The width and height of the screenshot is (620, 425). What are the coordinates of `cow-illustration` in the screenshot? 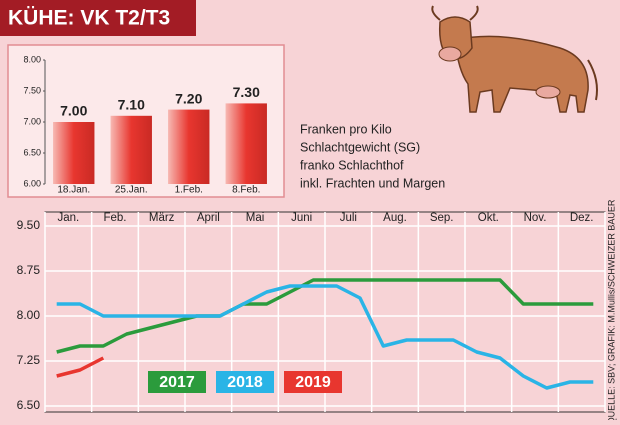 It's located at (514, 59).